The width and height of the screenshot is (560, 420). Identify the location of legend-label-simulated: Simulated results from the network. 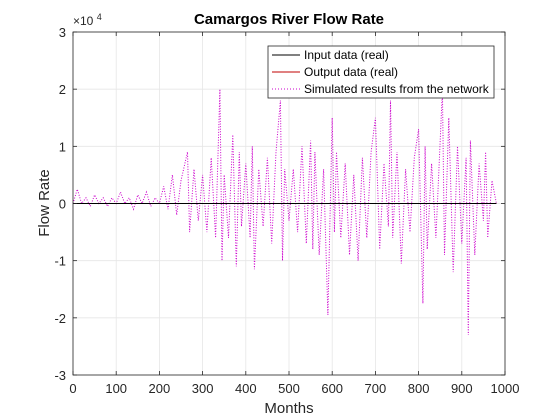
(397, 89).